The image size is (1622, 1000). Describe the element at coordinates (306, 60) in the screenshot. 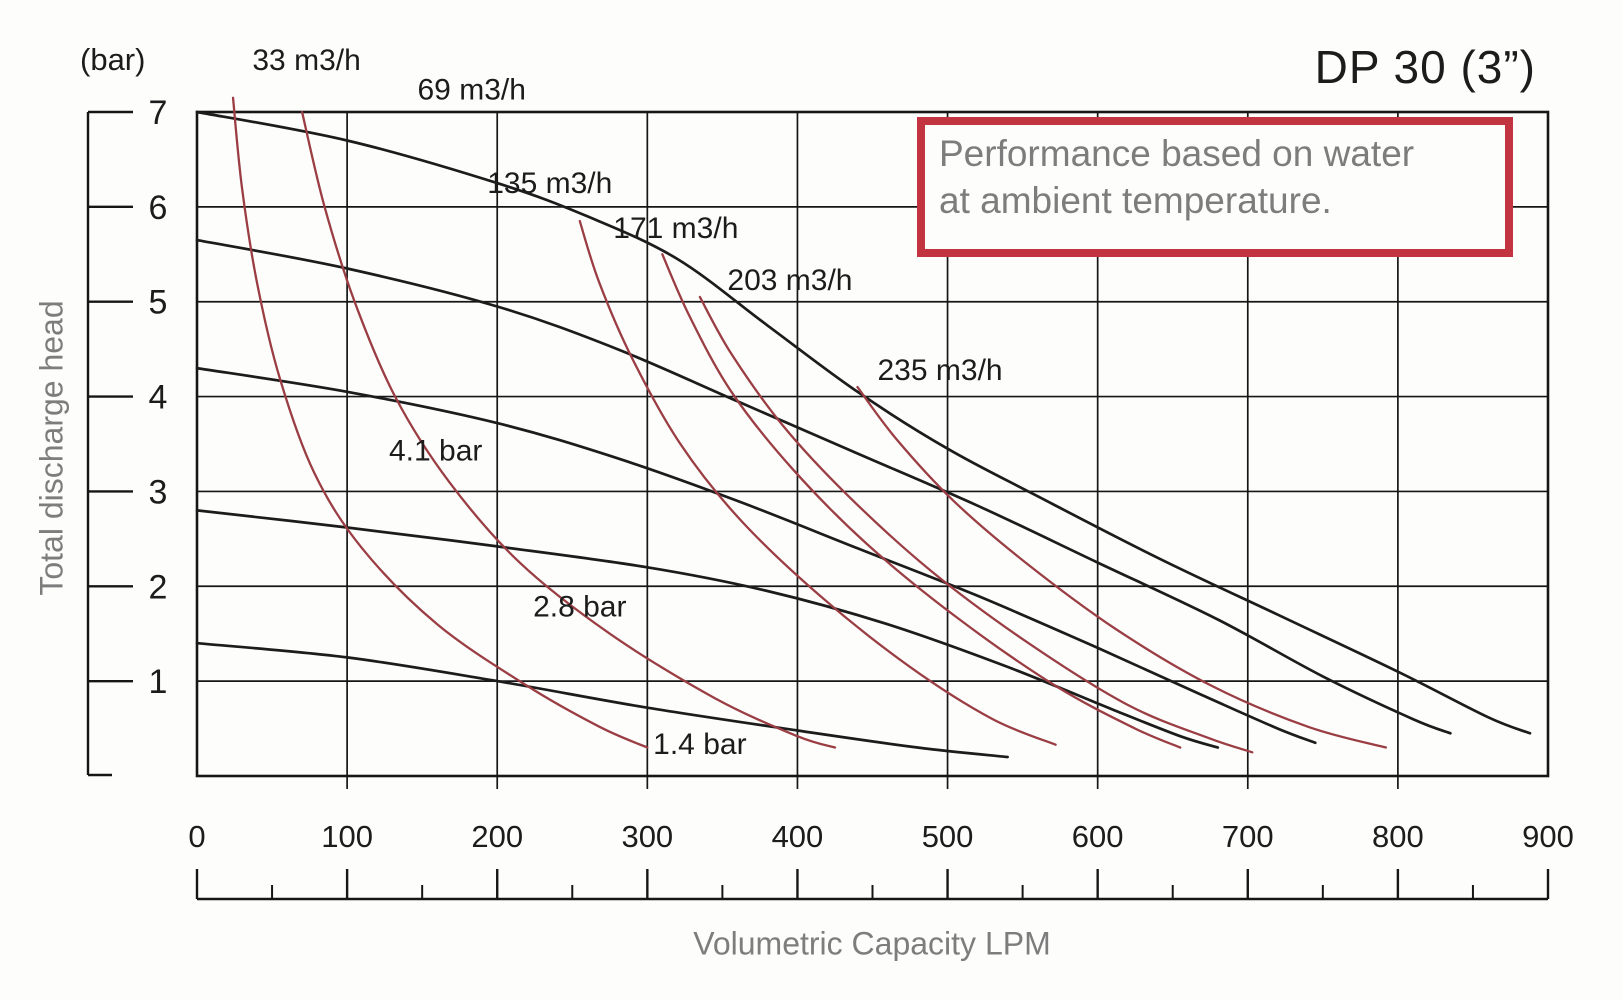

I see `curve-label-33-m3-h: 33 m3/h` at that location.